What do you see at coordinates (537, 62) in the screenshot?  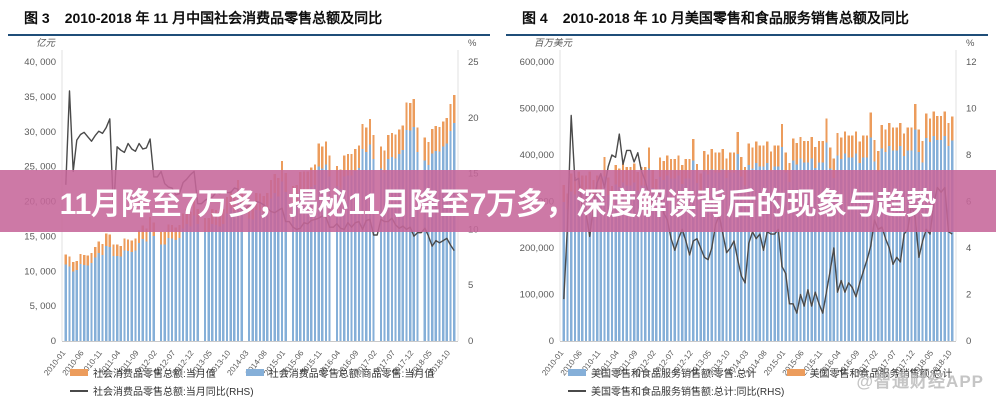 I see `svg-text: 600,000` at bounding box center [537, 62].